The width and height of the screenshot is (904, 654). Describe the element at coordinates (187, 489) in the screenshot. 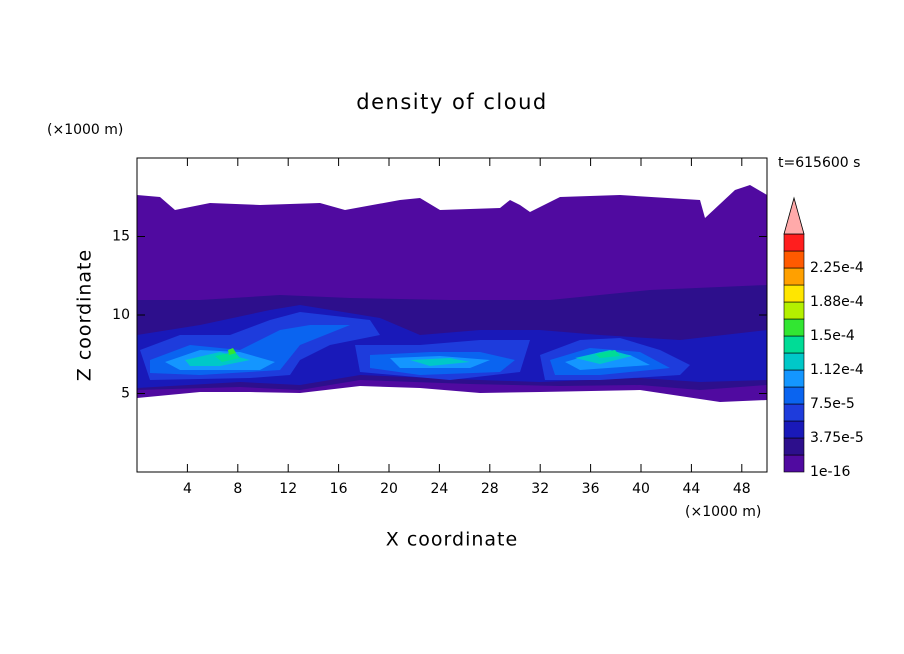

I see `x-tick-label: 4` at that location.